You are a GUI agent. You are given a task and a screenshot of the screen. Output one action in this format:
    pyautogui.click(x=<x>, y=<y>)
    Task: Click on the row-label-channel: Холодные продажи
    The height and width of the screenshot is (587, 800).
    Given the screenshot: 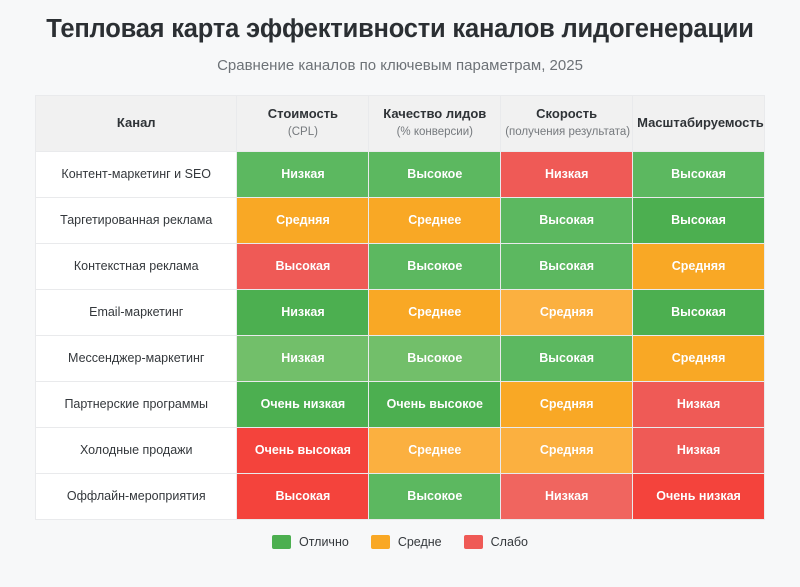 What is the action you would take?
    pyautogui.click(x=136, y=450)
    